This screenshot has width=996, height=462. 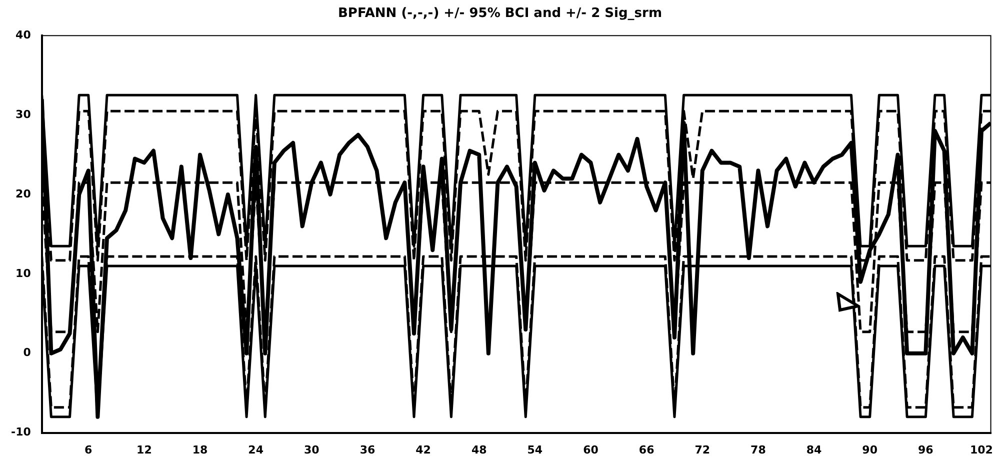 What do you see at coordinates (200, 449) in the screenshot?
I see `x-tick-label: 18` at bounding box center [200, 449].